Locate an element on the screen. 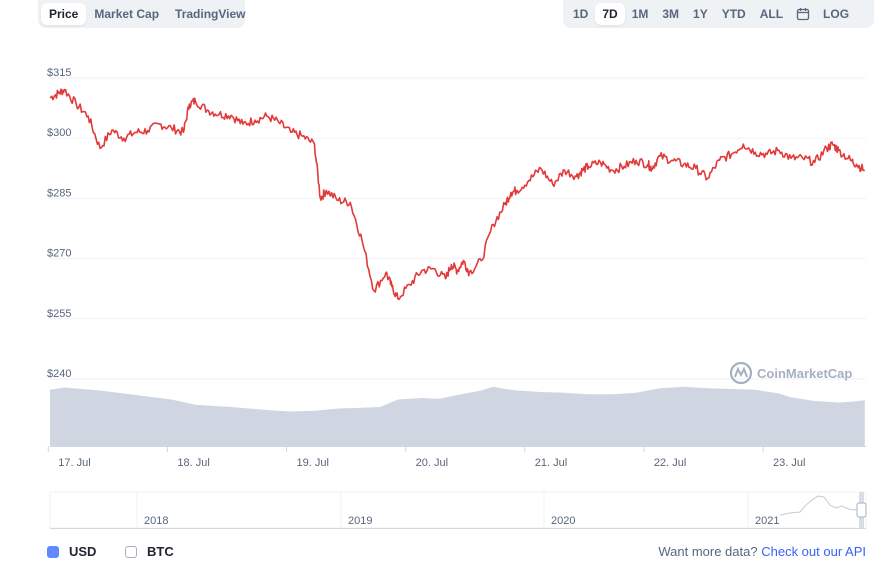 The image size is (896, 562). navigator-year-label: 2020 is located at coordinates (563, 521).